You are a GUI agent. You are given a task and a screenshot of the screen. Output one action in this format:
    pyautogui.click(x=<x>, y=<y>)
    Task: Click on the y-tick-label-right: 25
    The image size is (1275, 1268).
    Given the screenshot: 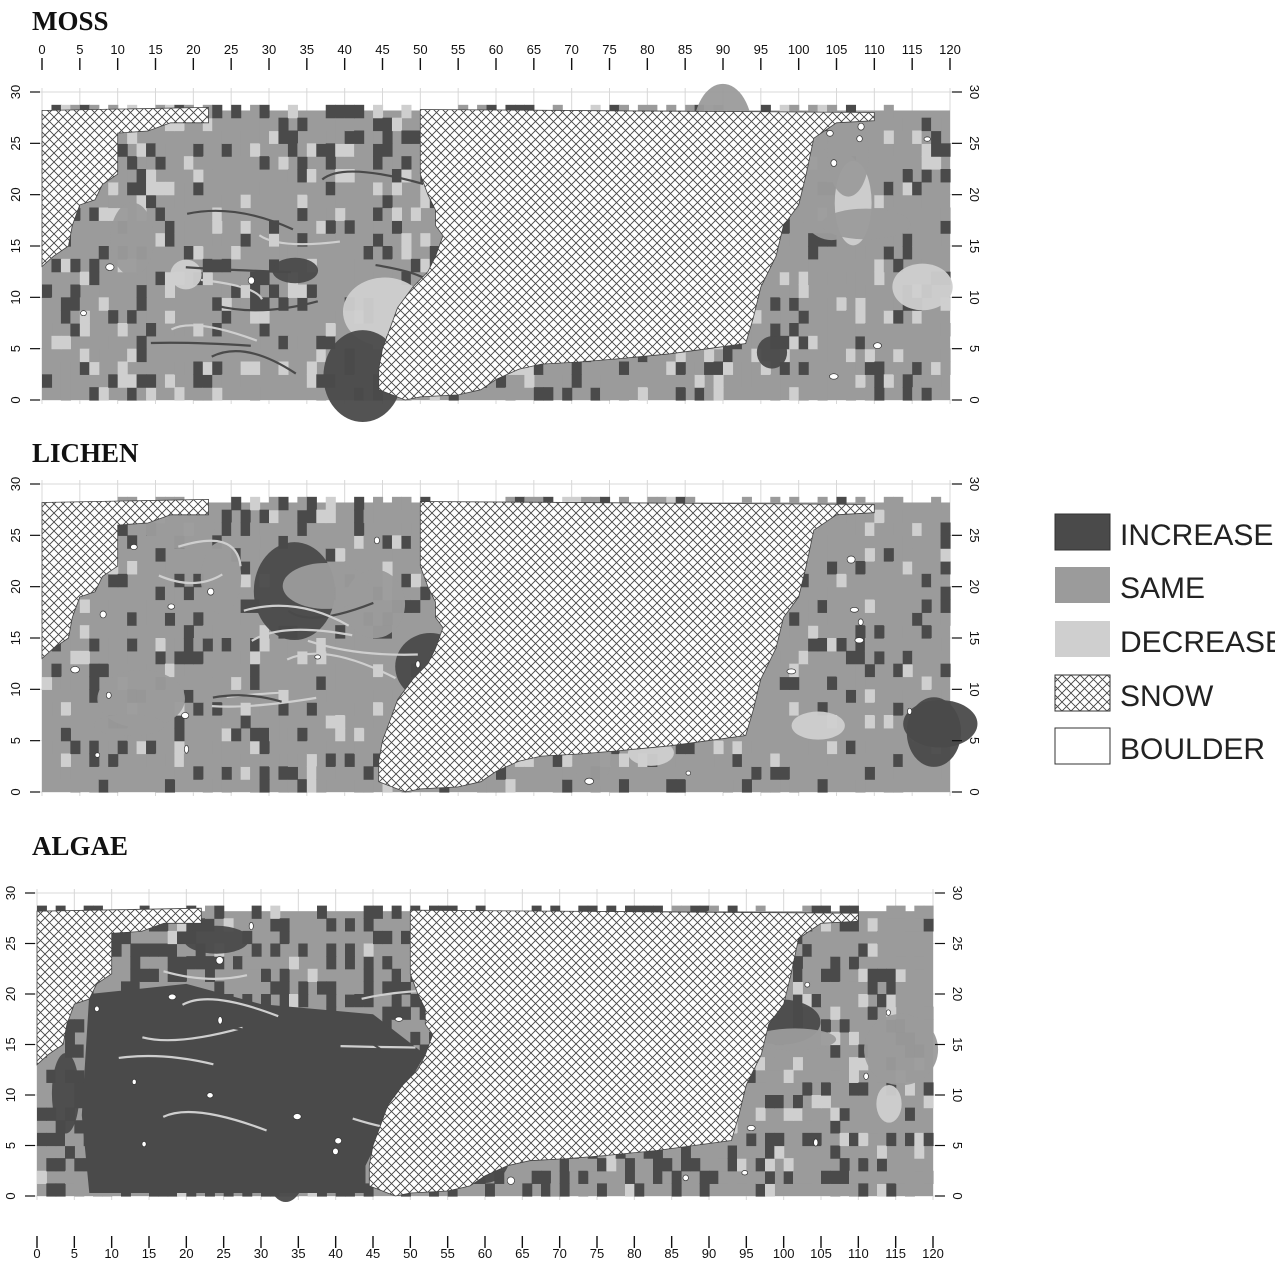 What is the action you would take?
    pyautogui.click(x=957, y=943)
    